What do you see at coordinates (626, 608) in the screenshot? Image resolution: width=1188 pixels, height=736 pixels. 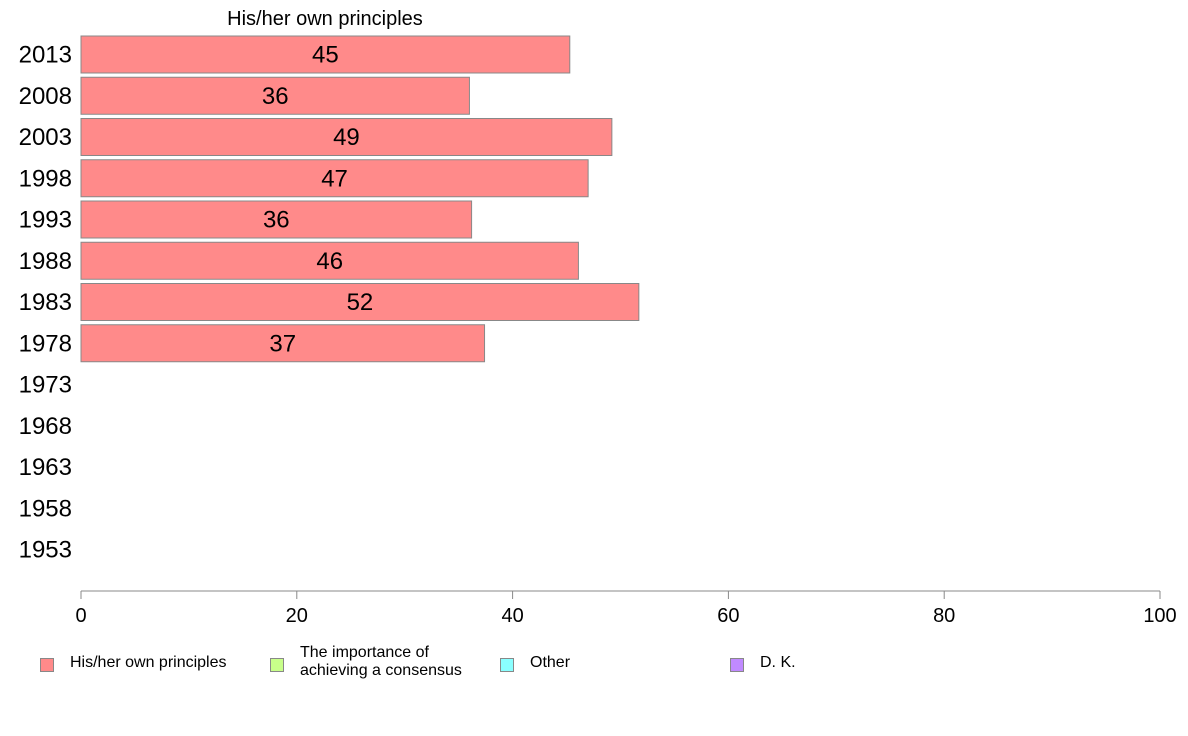 I see `x-axis: 0 20 40 60 80 100` at bounding box center [626, 608].